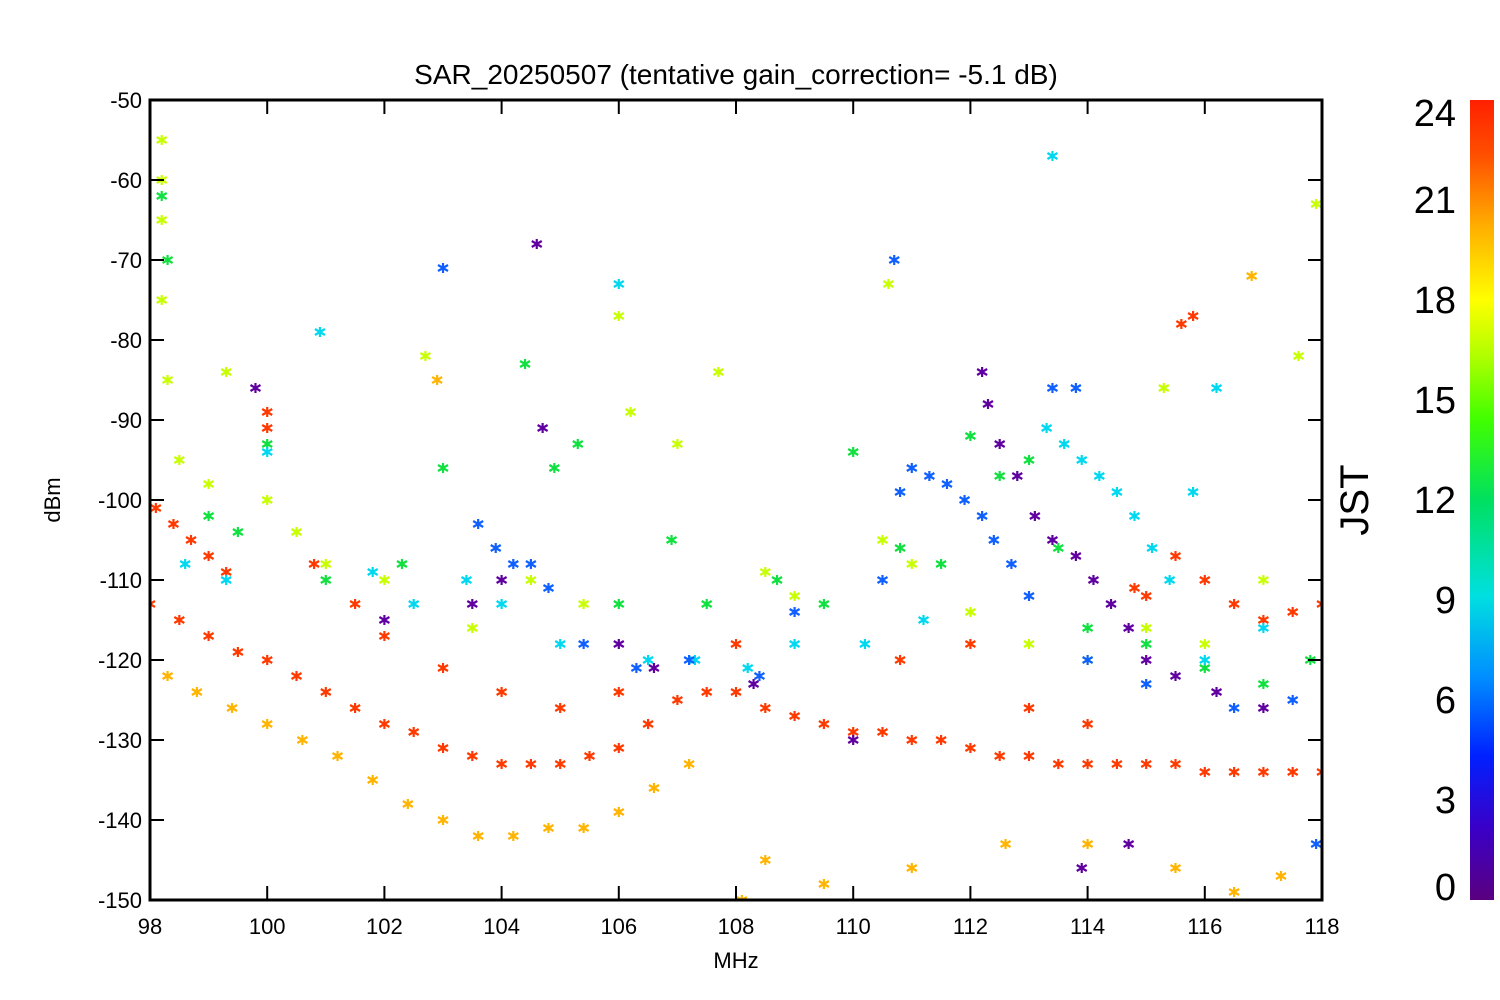 Image resolution: width=1500 pixels, height=1000 pixels. What do you see at coordinates (1435, 301) in the screenshot?
I see `colorbar-tick-label: 18` at bounding box center [1435, 301].